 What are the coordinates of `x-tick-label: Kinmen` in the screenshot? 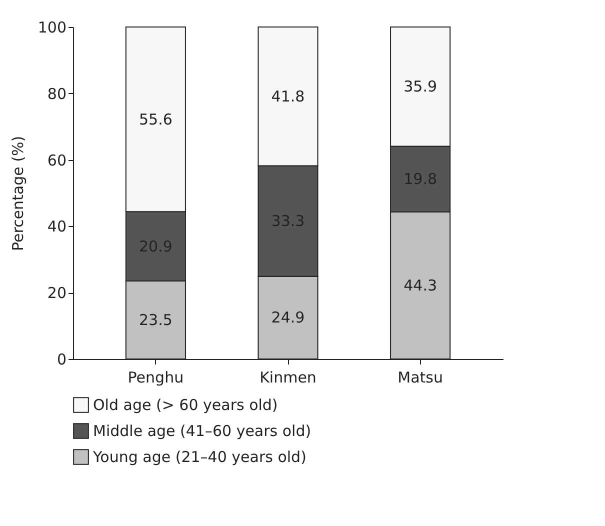 It's located at (288, 377).